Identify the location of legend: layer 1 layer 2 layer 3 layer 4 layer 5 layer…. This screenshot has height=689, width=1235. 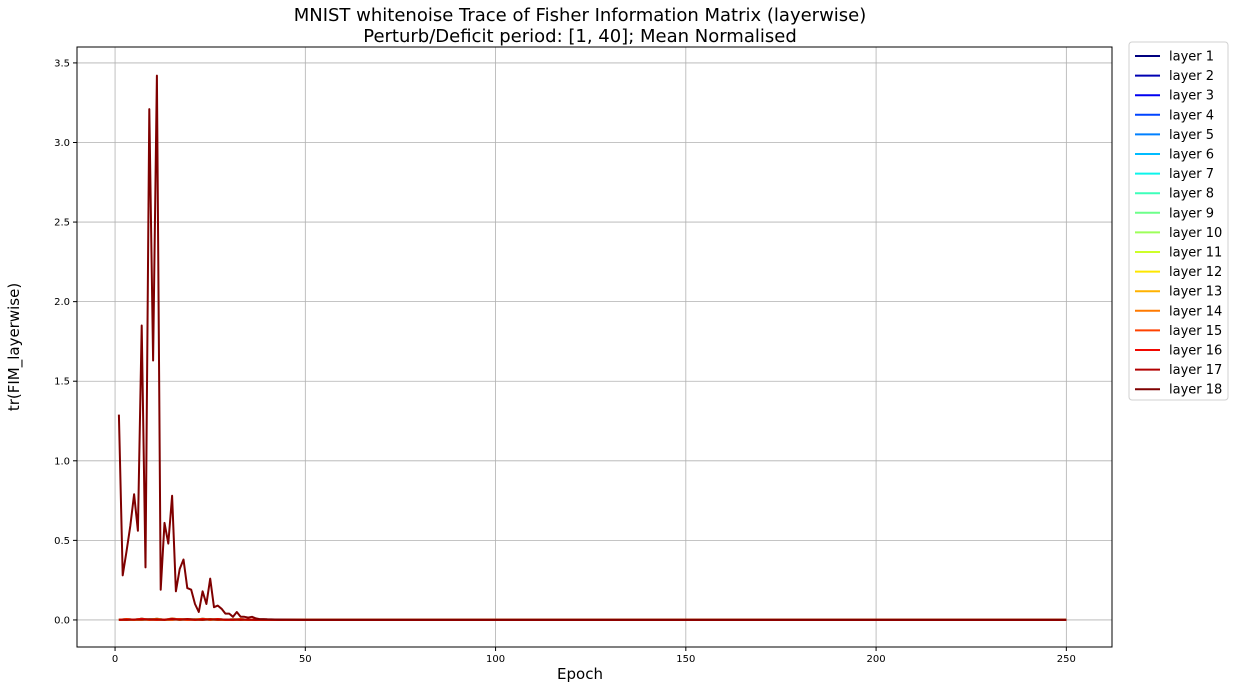
(1178, 221).